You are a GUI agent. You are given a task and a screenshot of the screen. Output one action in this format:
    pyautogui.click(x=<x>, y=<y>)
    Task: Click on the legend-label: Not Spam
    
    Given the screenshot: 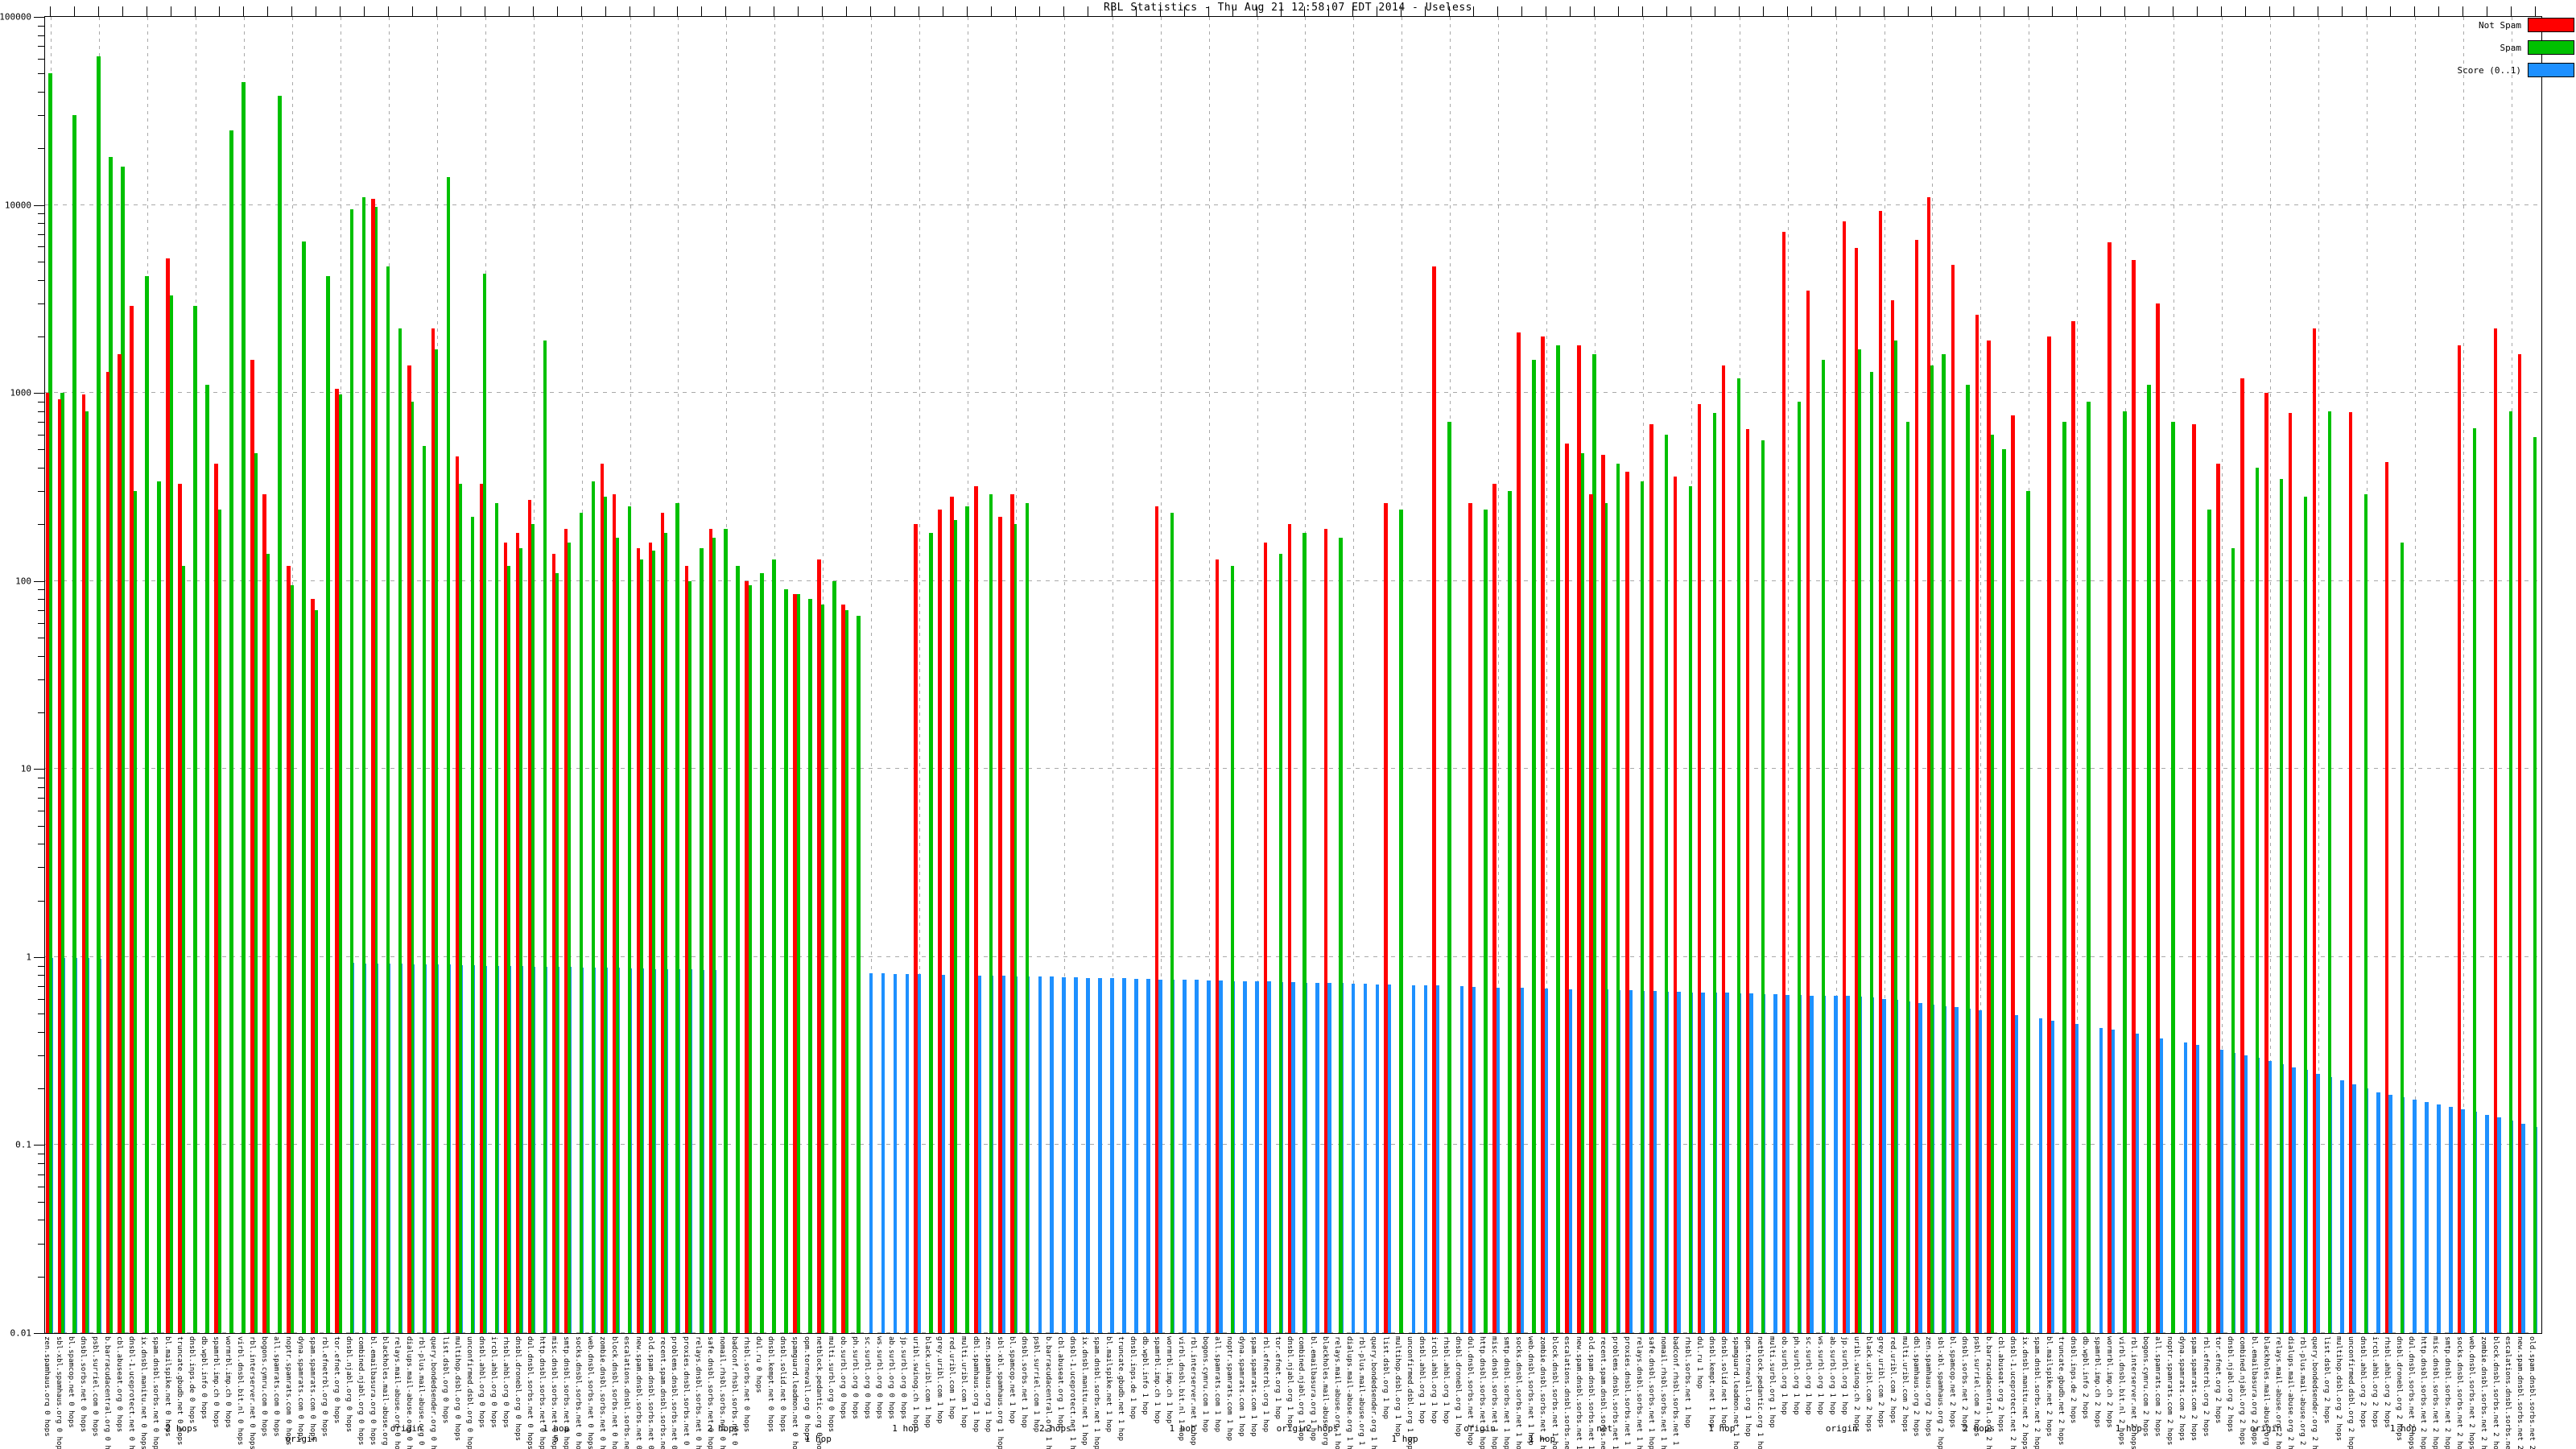 What is the action you would take?
    pyautogui.click(x=2500, y=25)
    